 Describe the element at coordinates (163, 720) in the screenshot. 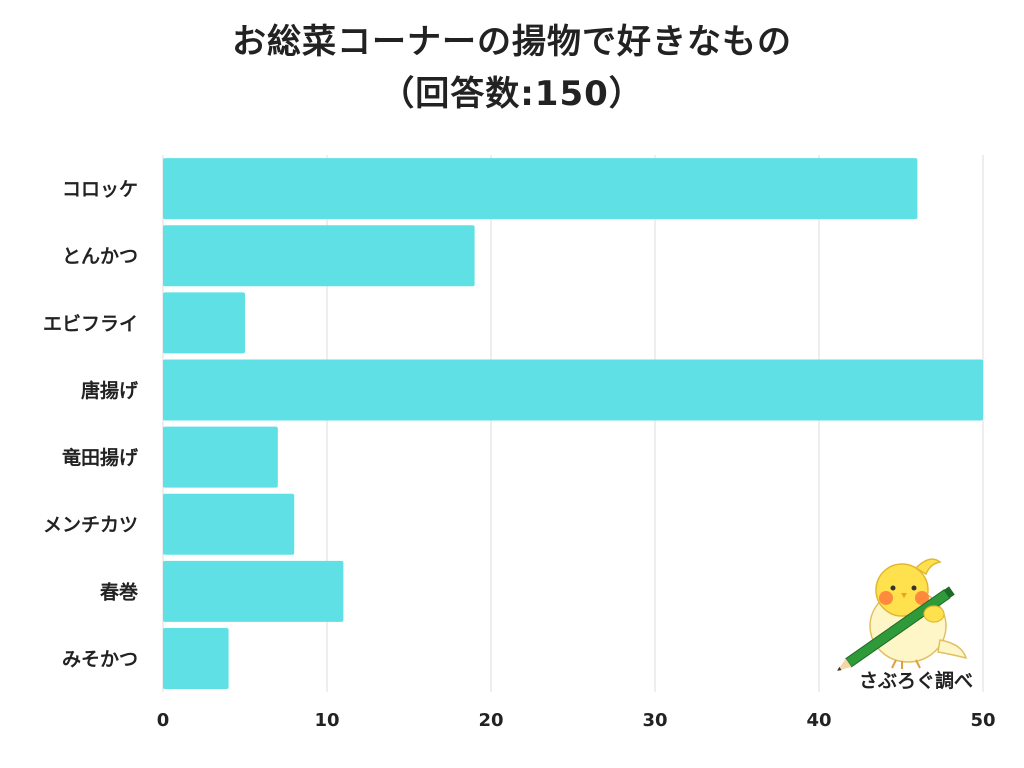

I see `x-tick-label: 0` at that location.